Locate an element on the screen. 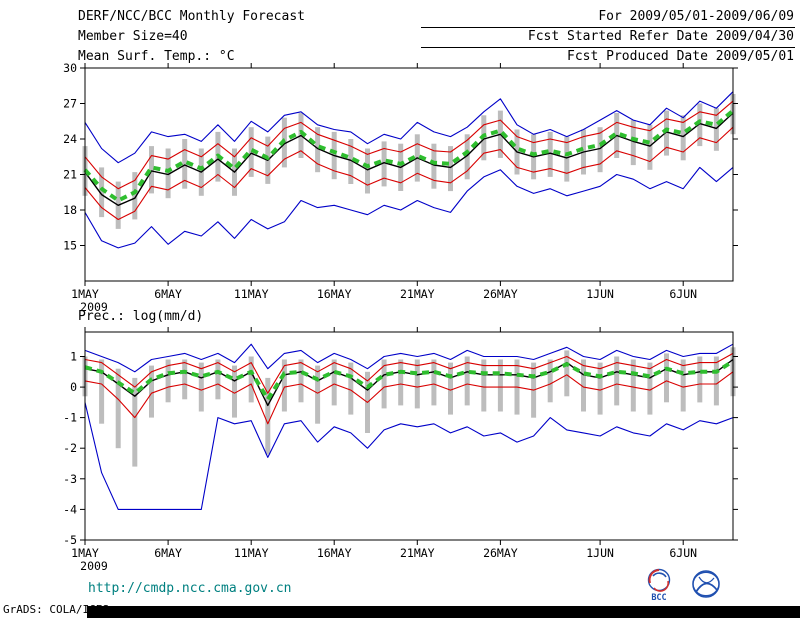  y-tick-label: -1 is located at coordinates (70, 418).